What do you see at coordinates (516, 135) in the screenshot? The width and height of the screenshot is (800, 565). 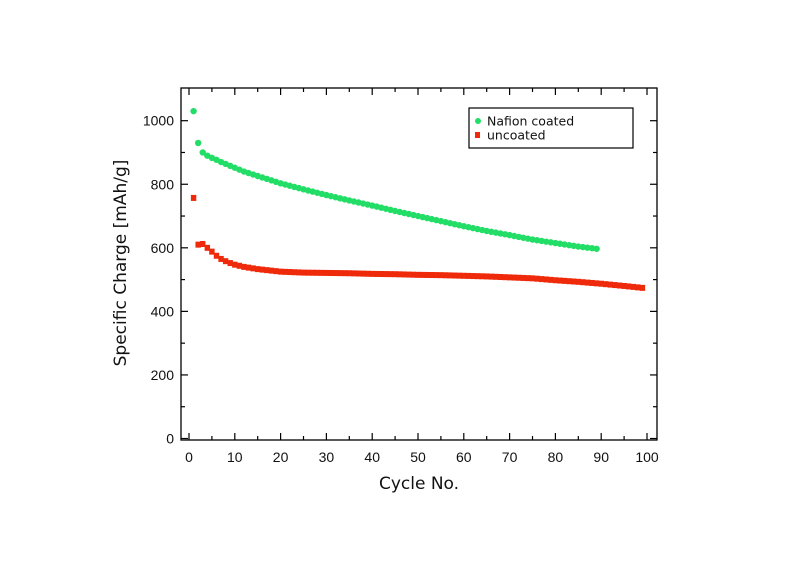 I see `legend-label-uncoated: uncoated` at bounding box center [516, 135].